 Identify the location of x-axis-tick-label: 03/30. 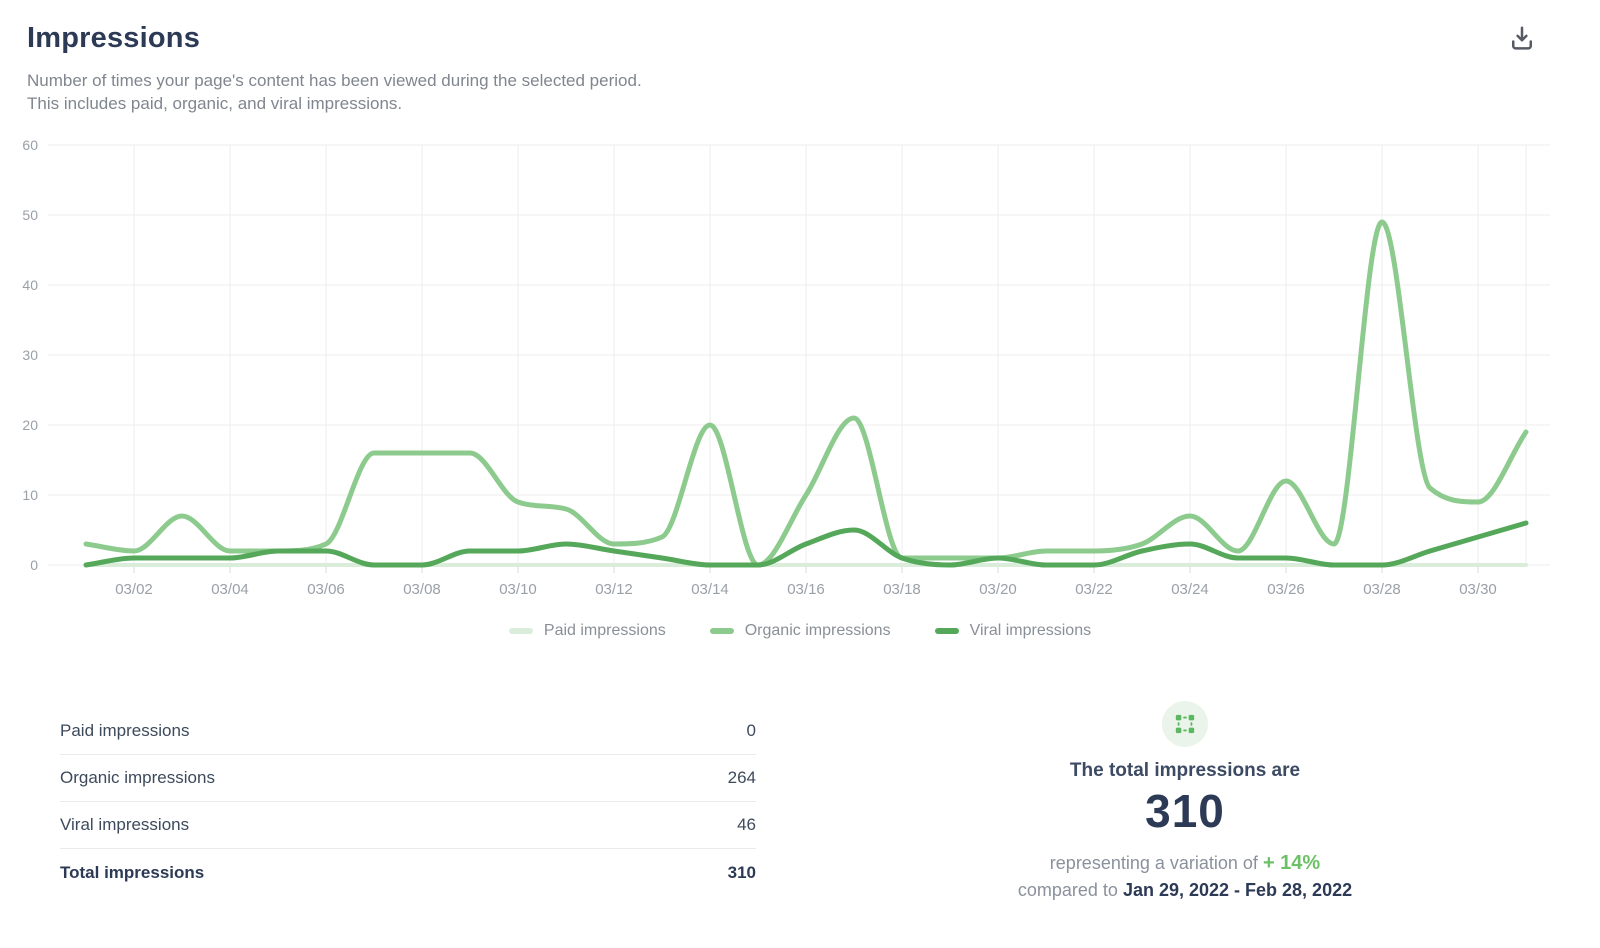
(1478, 589).